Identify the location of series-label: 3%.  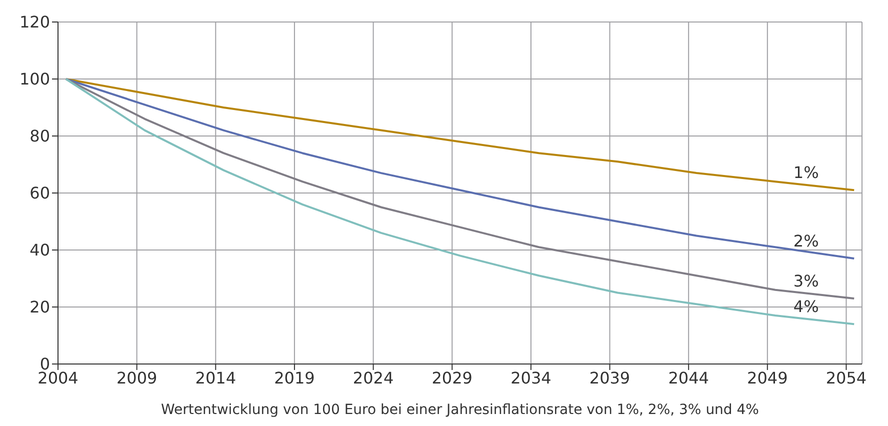
(806, 280).